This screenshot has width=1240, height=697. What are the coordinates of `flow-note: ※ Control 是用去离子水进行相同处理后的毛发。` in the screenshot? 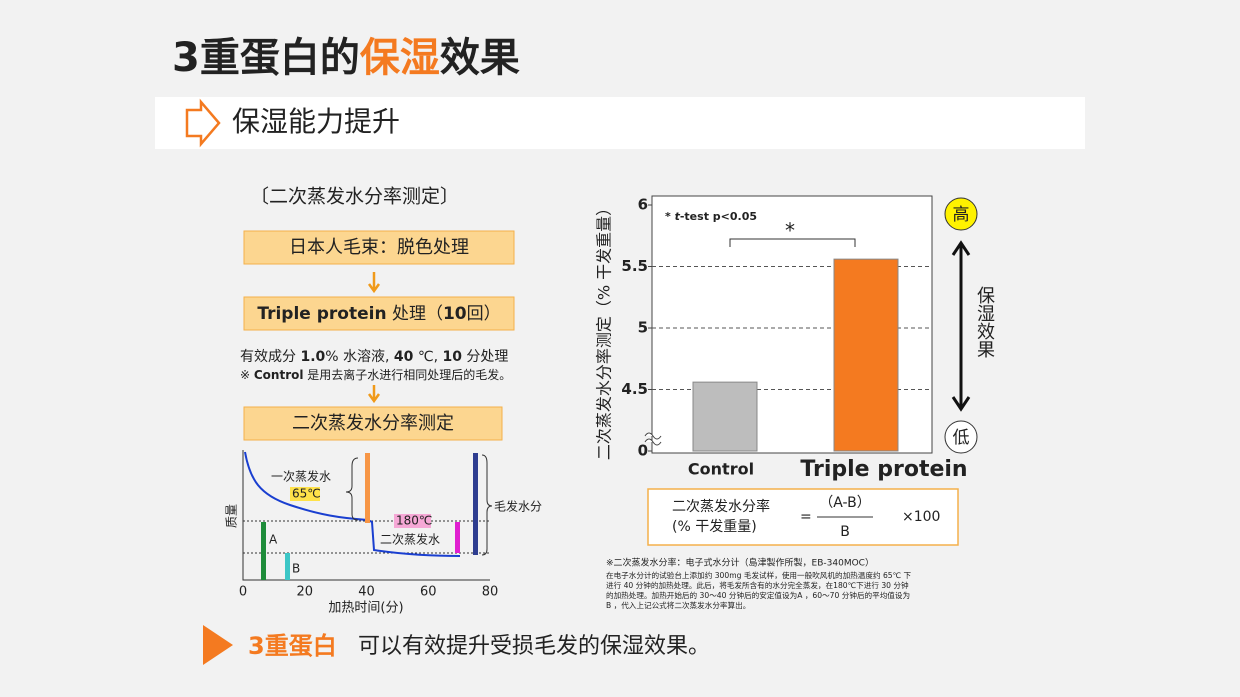 It's located at (375, 374).